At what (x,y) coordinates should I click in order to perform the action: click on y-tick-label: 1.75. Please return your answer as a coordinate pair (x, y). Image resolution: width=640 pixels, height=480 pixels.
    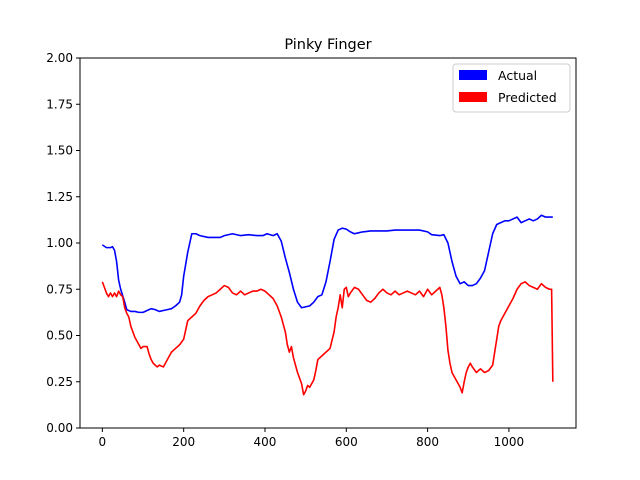
    Looking at the image, I should click on (59, 104).